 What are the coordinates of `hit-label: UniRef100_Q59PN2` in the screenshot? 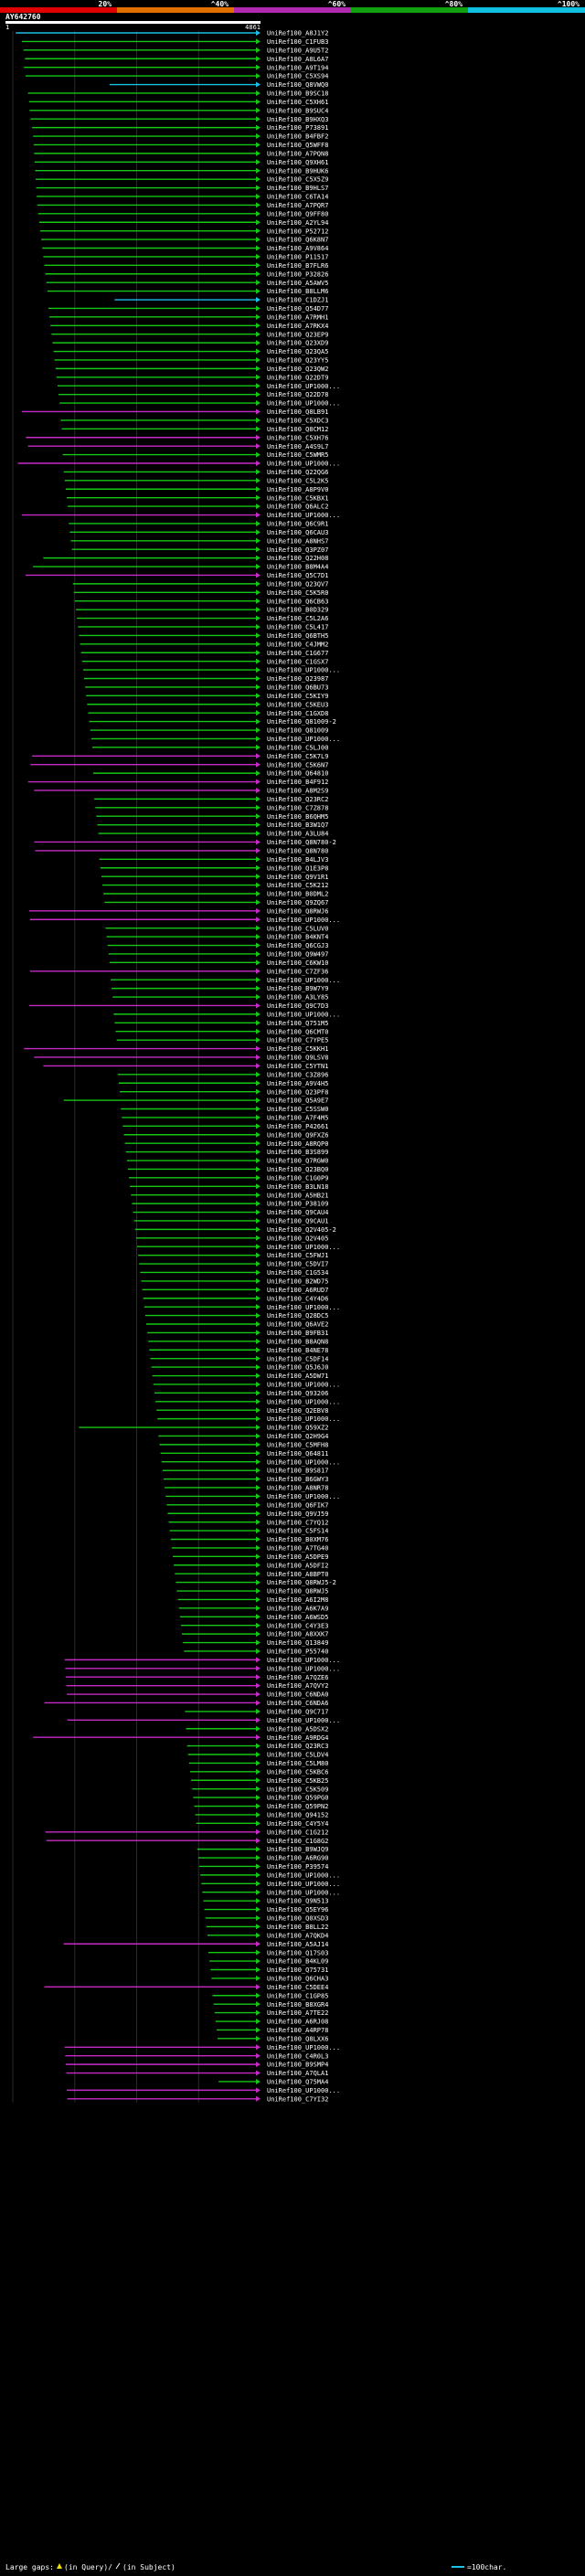 It's located at (298, 1806).